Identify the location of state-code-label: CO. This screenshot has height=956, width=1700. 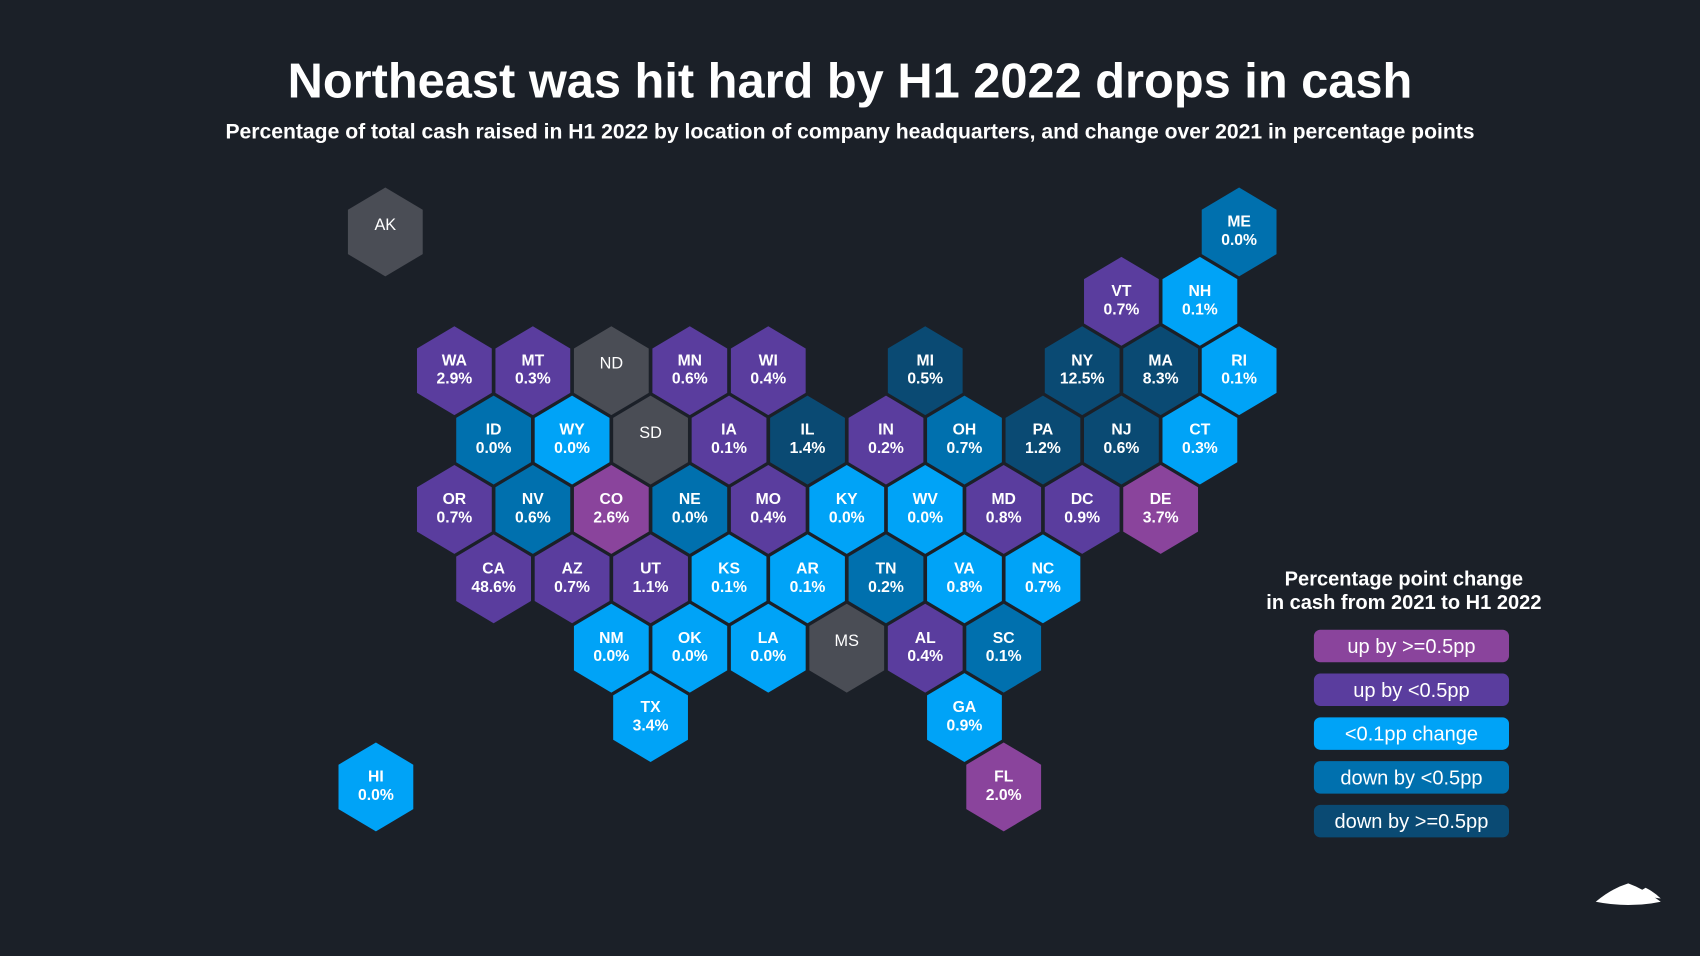
(612, 499).